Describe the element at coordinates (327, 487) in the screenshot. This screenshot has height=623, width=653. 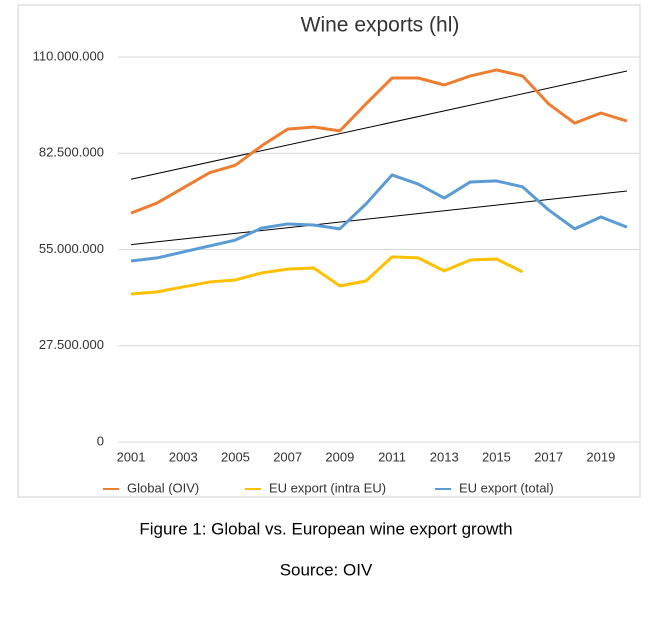
I see `legend-label: EU export (intra EU)` at that location.